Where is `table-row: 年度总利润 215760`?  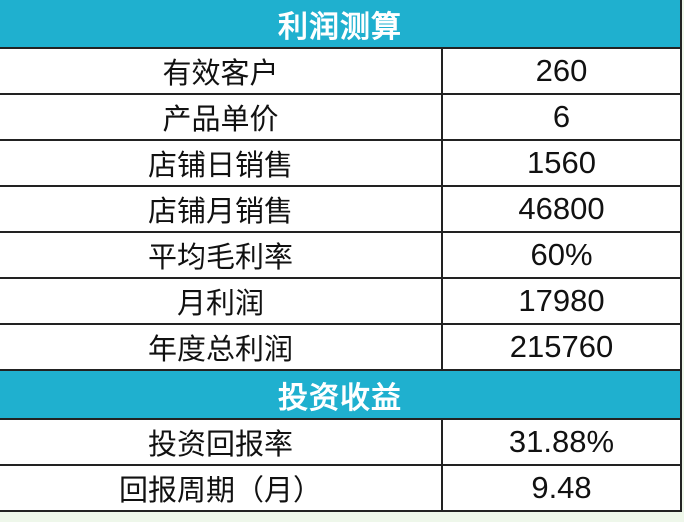 table-row: 年度总利润 215760 is located at coordinates (340, 348).